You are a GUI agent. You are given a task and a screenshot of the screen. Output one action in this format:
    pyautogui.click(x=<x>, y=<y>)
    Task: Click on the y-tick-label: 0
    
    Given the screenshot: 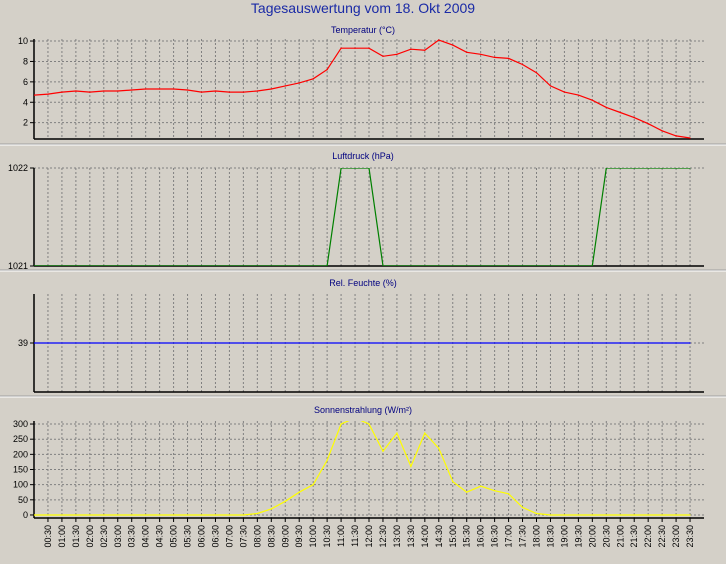 What is the action you would take?
    pyautogui.click(x=25, y=515)
    